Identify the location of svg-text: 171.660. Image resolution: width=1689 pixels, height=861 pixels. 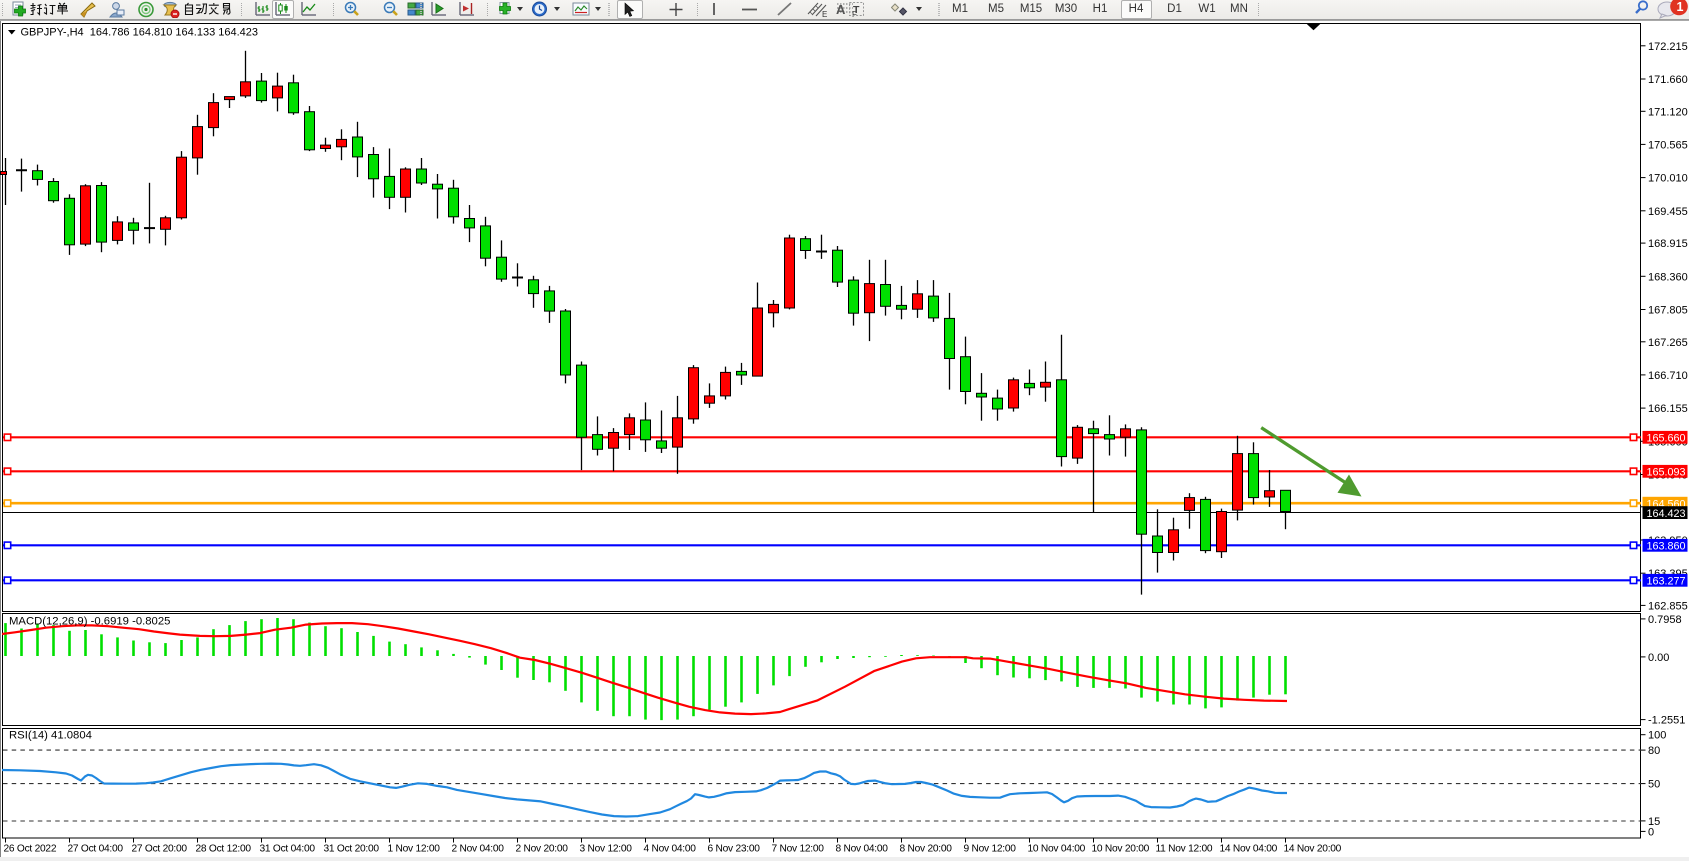
(1668, 80).